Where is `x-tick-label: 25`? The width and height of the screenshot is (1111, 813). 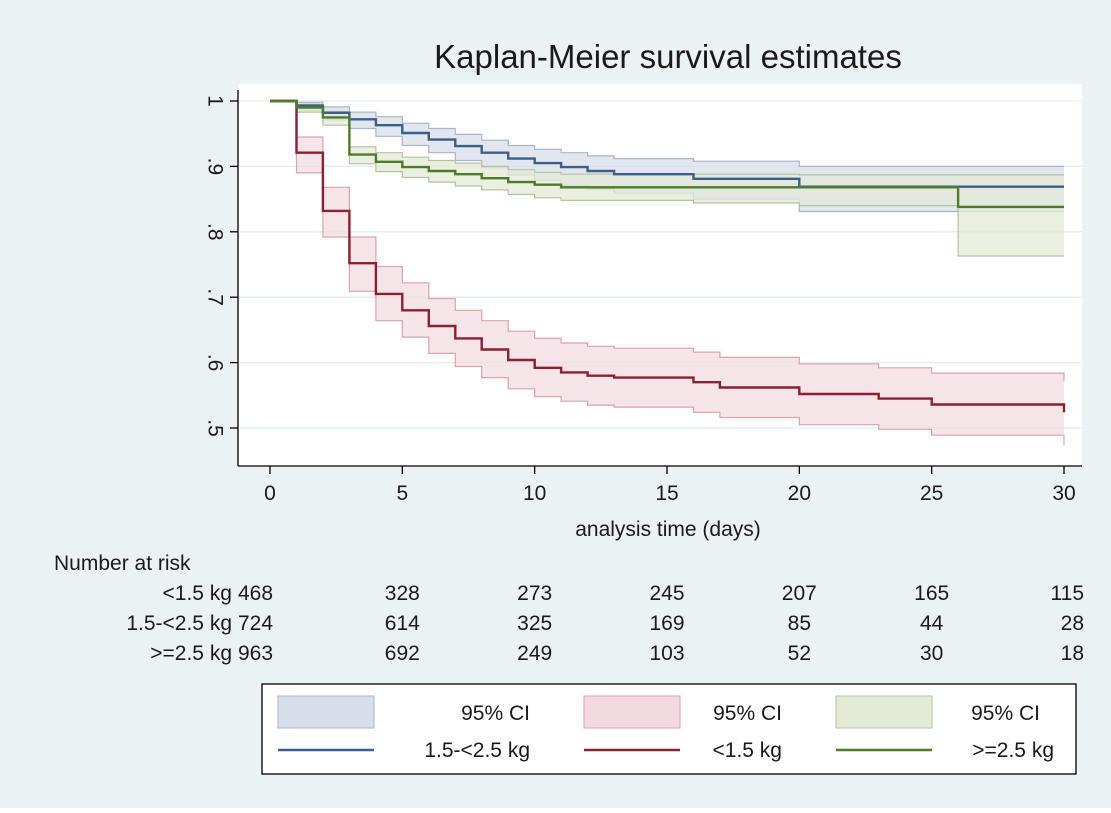 x-tick-label: 25 is located at coordinates (931, 493).